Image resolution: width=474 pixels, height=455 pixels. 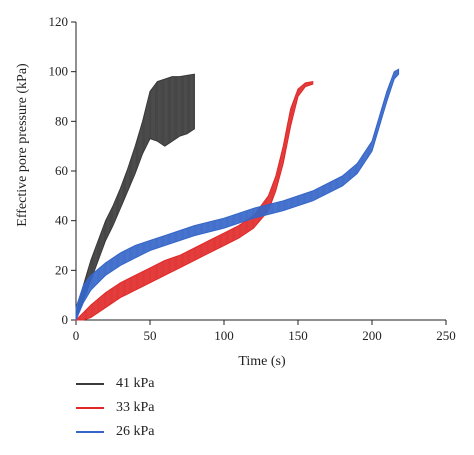 I want to click on x-tick-label: 50, so click(x=150, y=335).